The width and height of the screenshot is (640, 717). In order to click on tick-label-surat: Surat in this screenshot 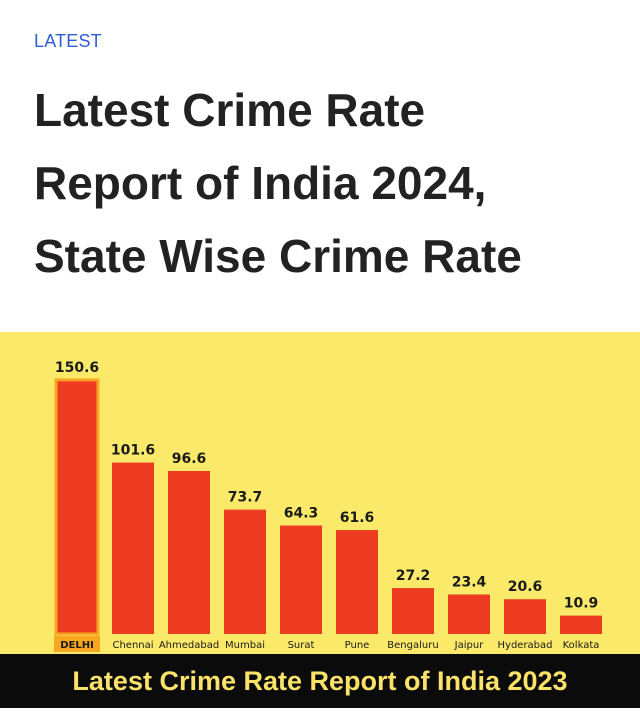, I will do `click(301, 645)`.